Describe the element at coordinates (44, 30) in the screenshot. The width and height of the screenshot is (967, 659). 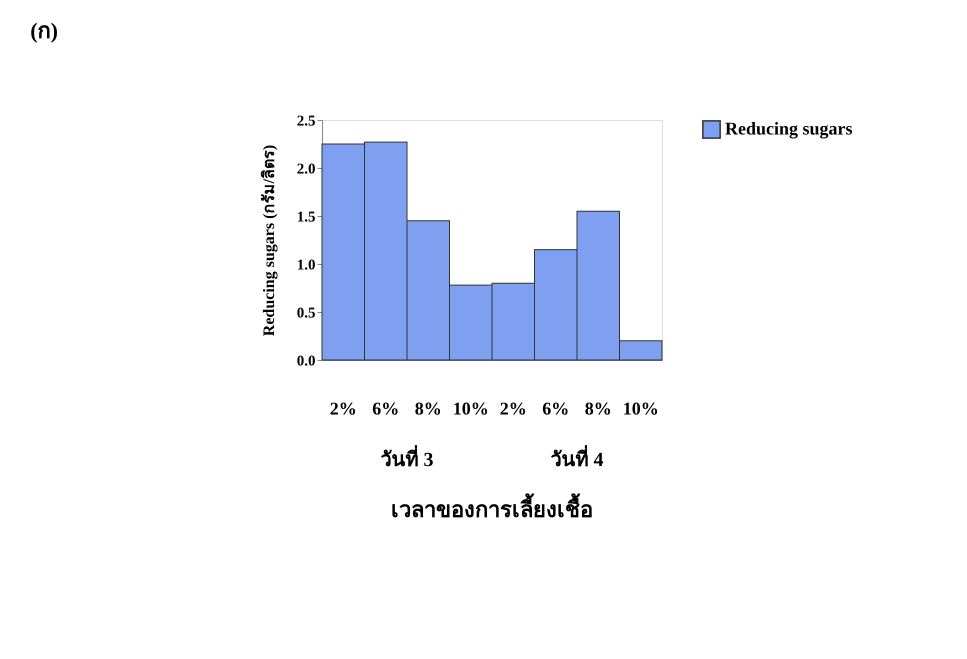
I see `text: (ก)` at that location.